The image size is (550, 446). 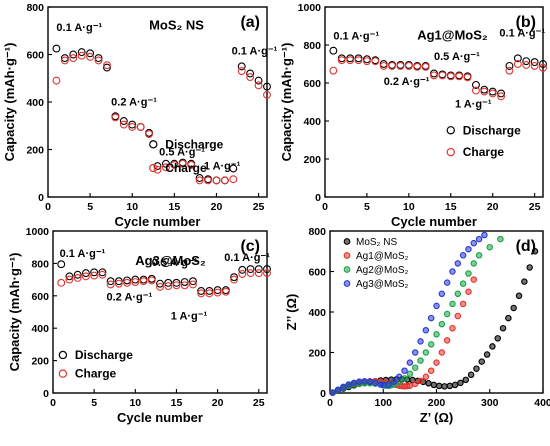 I want to click on rate-annotation: 0.2 A·g⁻¹, so click(x=134, y=103).